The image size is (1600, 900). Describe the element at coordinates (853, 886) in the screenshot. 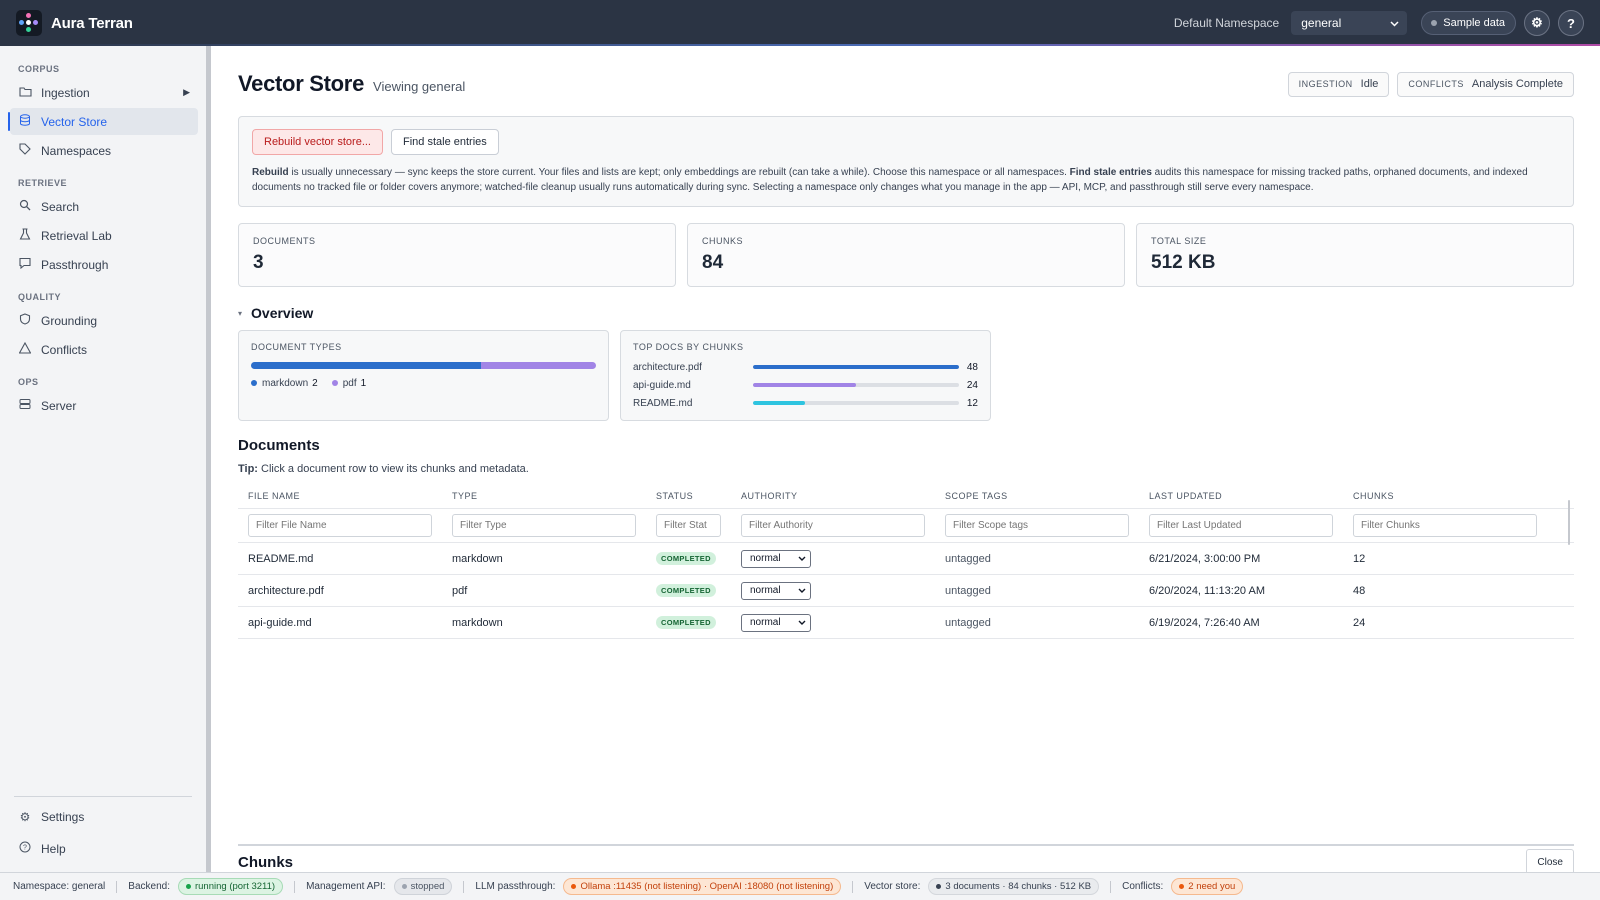

I see `divider` at that location.